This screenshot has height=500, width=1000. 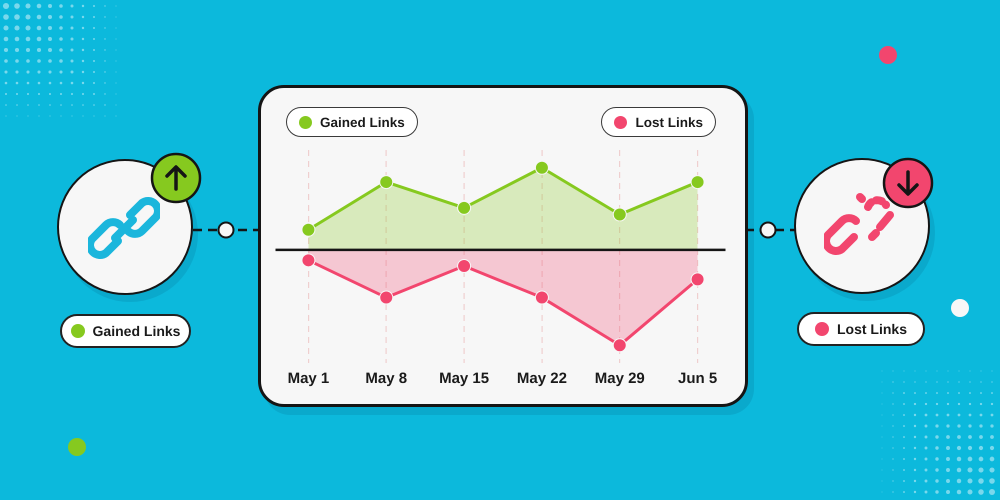 I want to click on x-tick-label: May 15, so click(x=464, y=379).